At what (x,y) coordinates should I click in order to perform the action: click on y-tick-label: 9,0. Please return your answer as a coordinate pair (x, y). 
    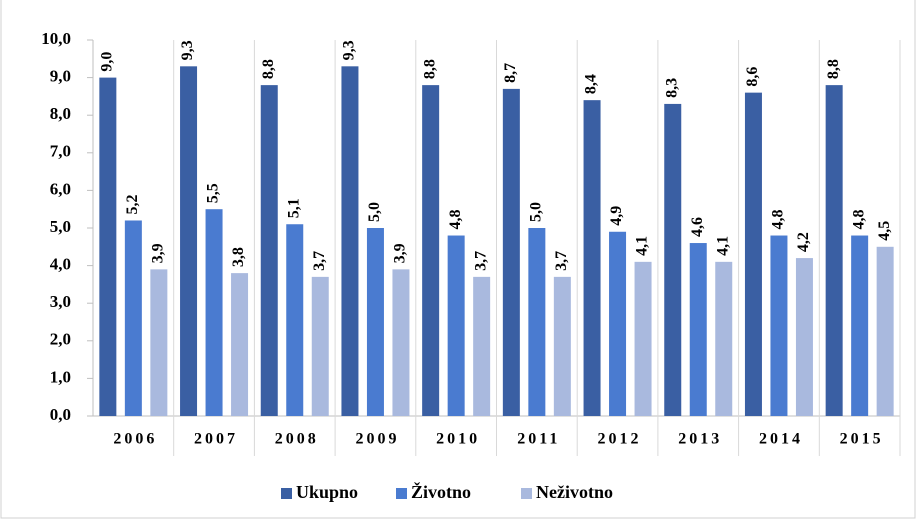
    Looking at the image, I should click on (60, 76).